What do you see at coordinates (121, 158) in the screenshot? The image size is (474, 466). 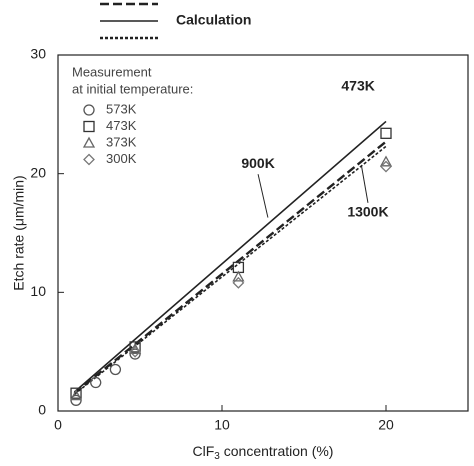 I see `legend-label: 300K` at bounding box center [121, 158].